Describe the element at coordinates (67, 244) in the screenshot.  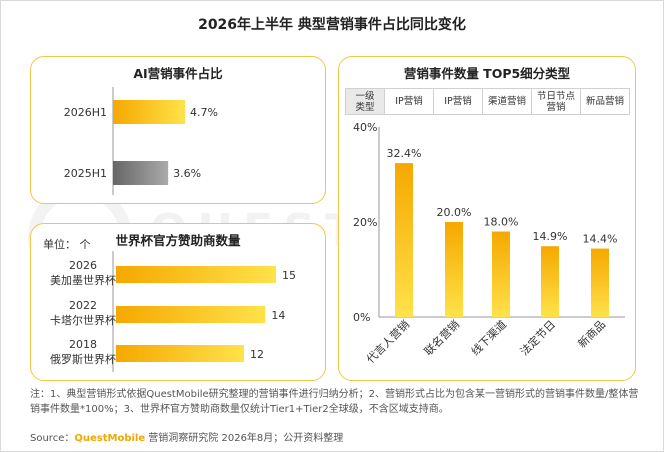
I see `worldcup-unit-label: 单位： 个` at that location.